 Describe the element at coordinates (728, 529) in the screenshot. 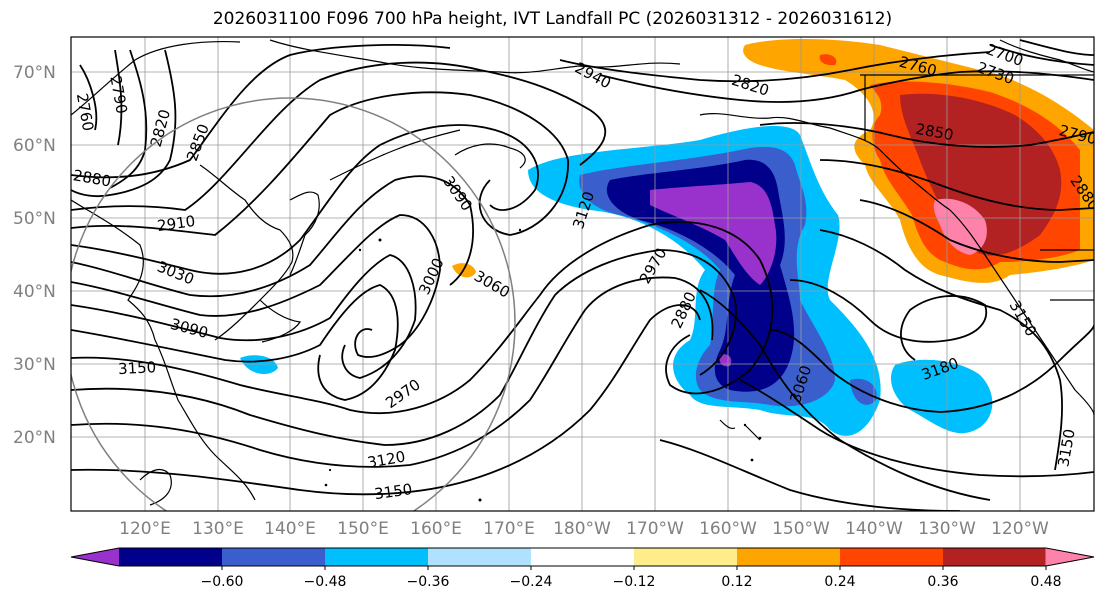

I see `lon-label: 160°W` at that location.